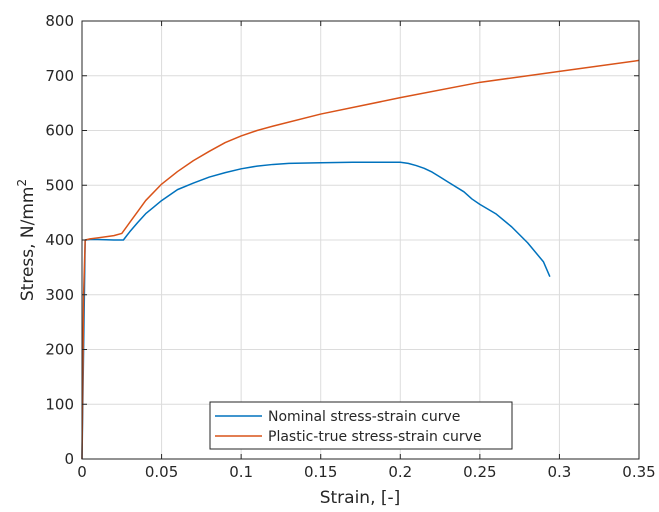 This screenshot has width=659, height=512. Describe the element at coordinates (400, 472) in the screenshot. I see `x-tick-label: 0.2` at that location.